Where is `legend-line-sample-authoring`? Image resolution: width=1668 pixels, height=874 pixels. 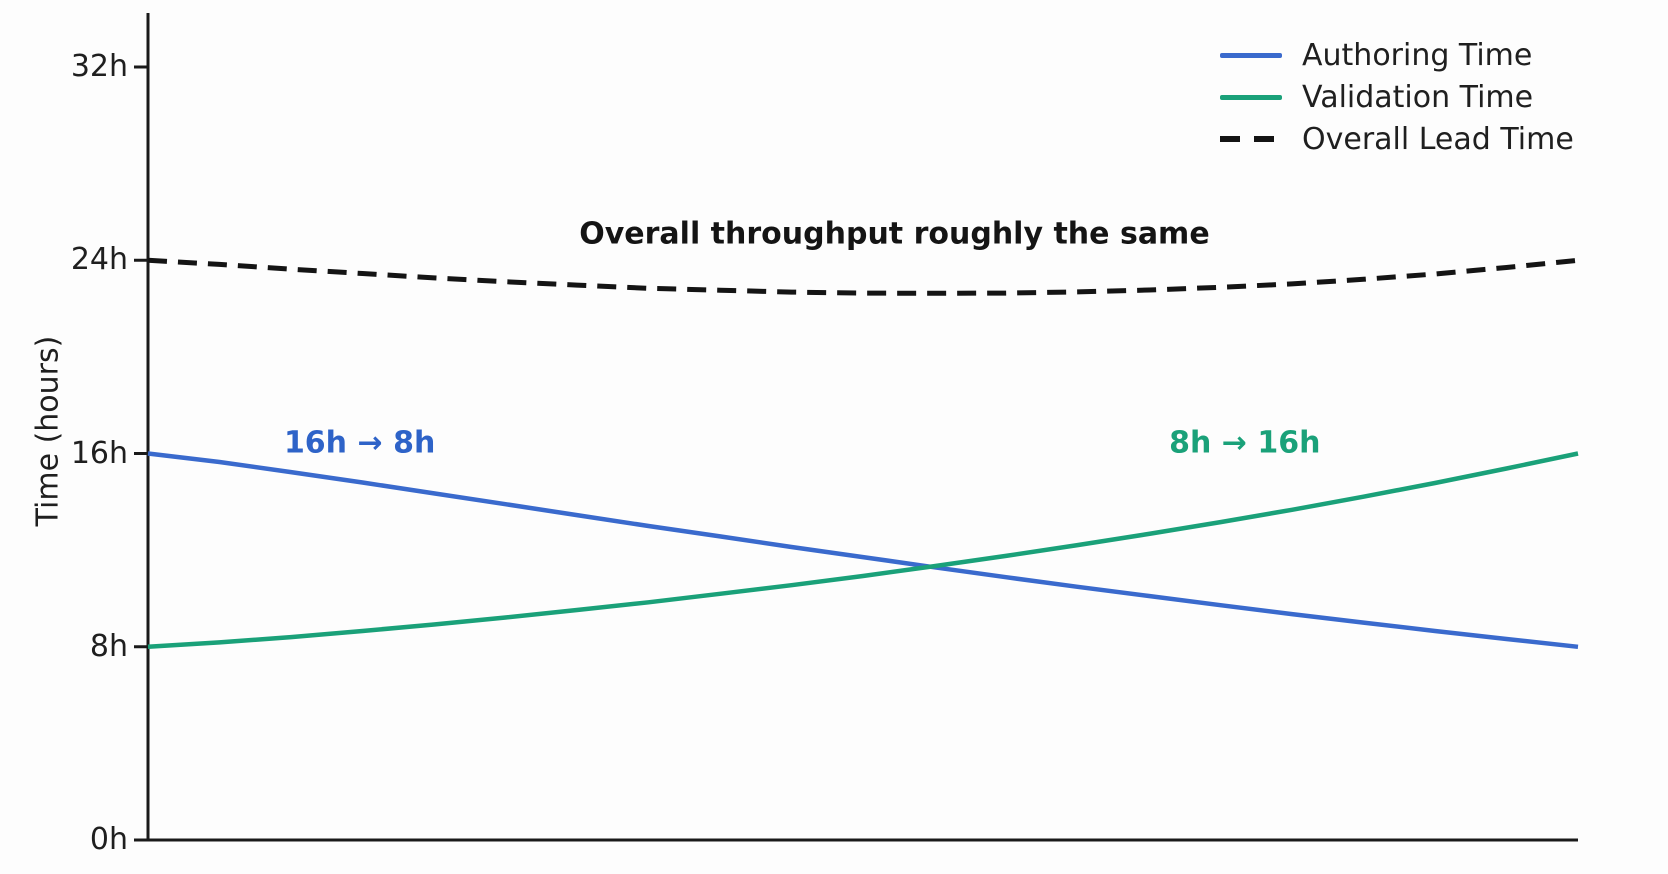 legend-line-sample-authoring is located at coordinates (1251, 55).